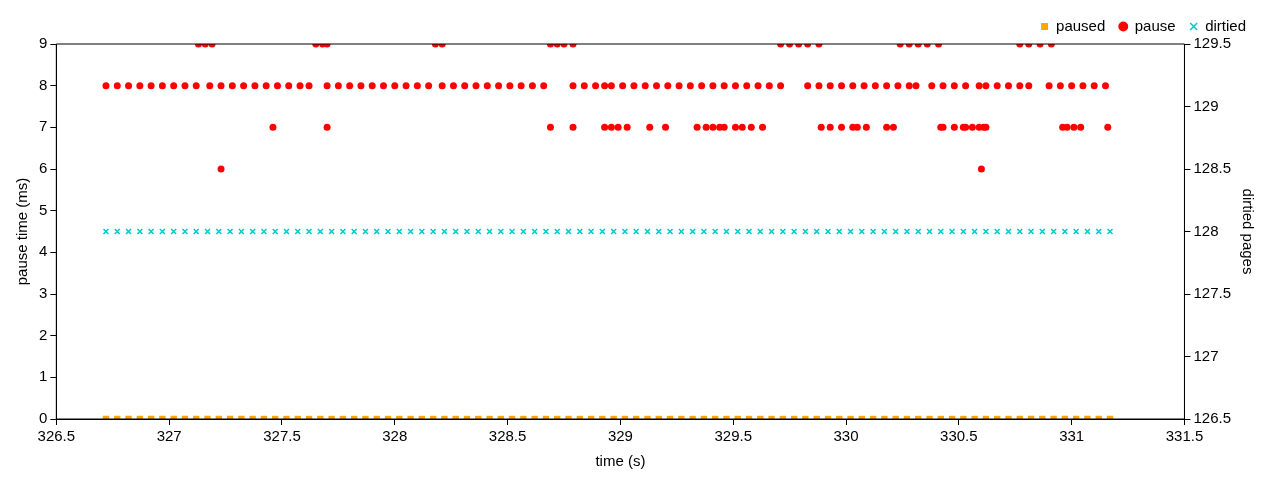 The image size is (1280, 480). Describe the element at coordinates (1081, 25) in the screenshot. I see `legend-label: paused` at that location.